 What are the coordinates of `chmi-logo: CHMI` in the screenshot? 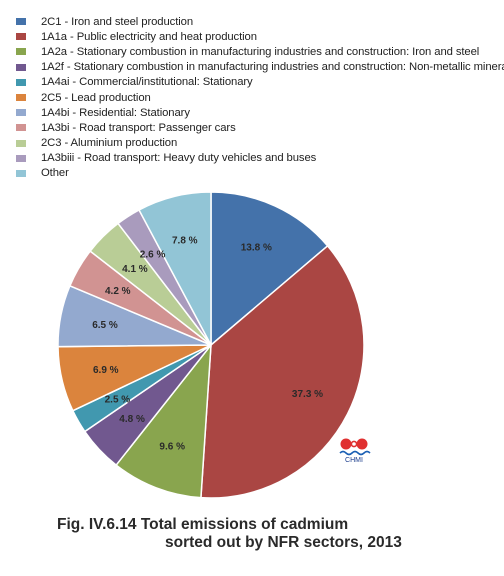 It's located at (354, 453).